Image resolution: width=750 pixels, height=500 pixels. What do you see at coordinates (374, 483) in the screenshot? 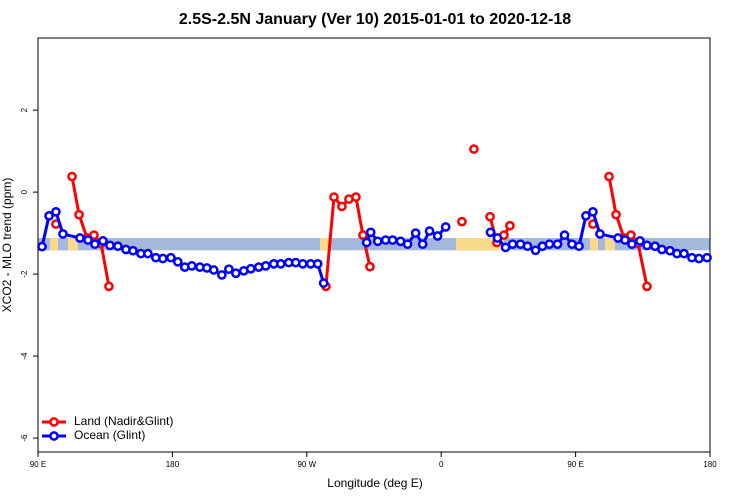
I see `x-axis-label: Longitude (deg E)` at bounding box center [374, 483].